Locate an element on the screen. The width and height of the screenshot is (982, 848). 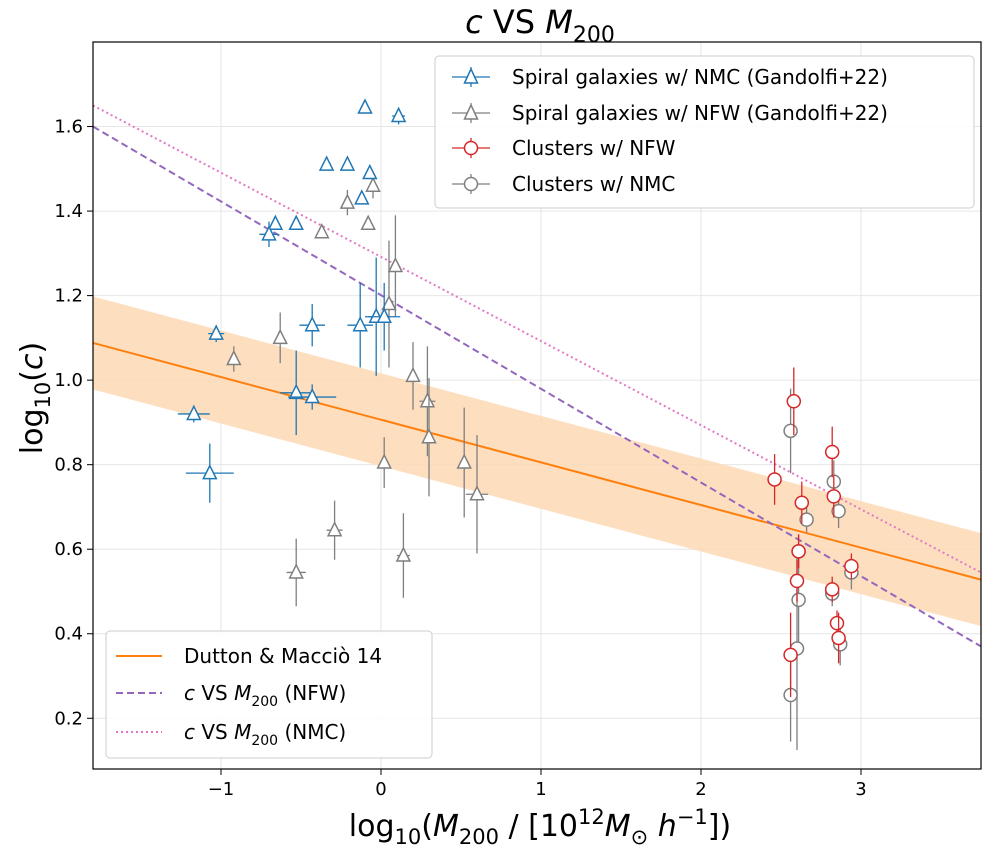
x-axis-title: log10(M200 / [1012M⊙ h−1]) is located at coordinates (540, 826).